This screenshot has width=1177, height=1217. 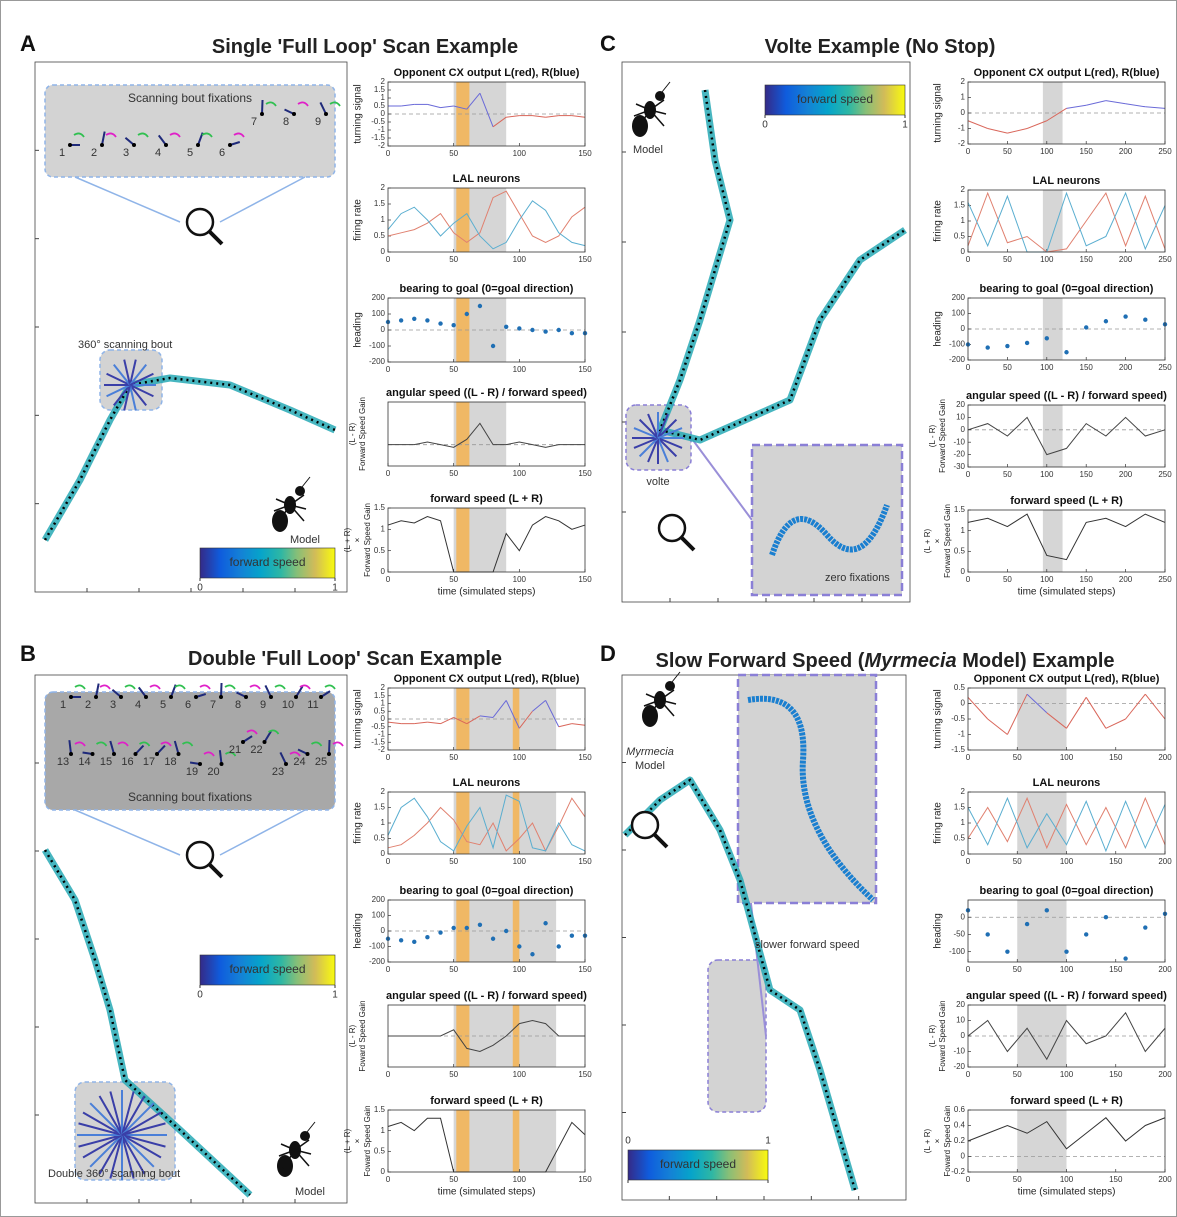 What do you see at coordinates (1052, 221) in the screenshot?
I see `shaded-interval` at bounding box center [1052, 221].